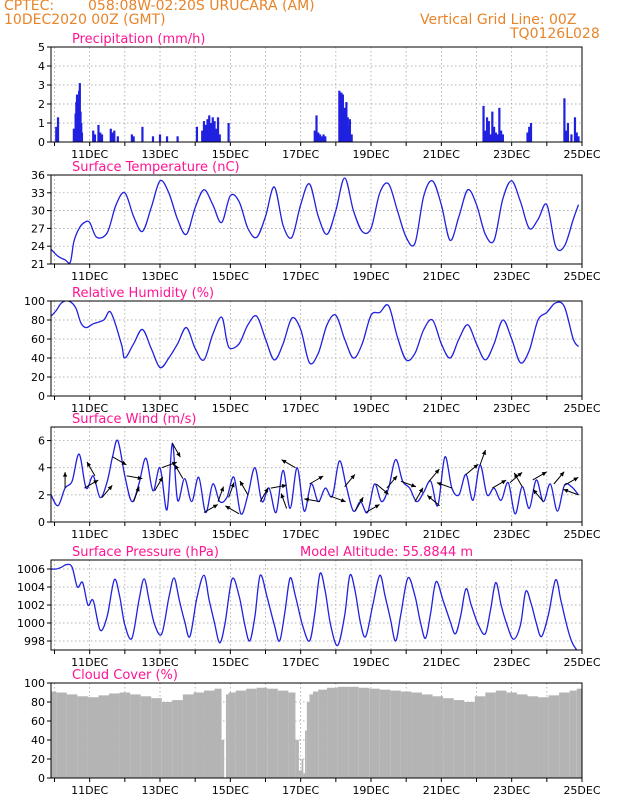 The height and width of the screenshot is (800, 618). I want to click on wind-series-line, so click(315, 477).